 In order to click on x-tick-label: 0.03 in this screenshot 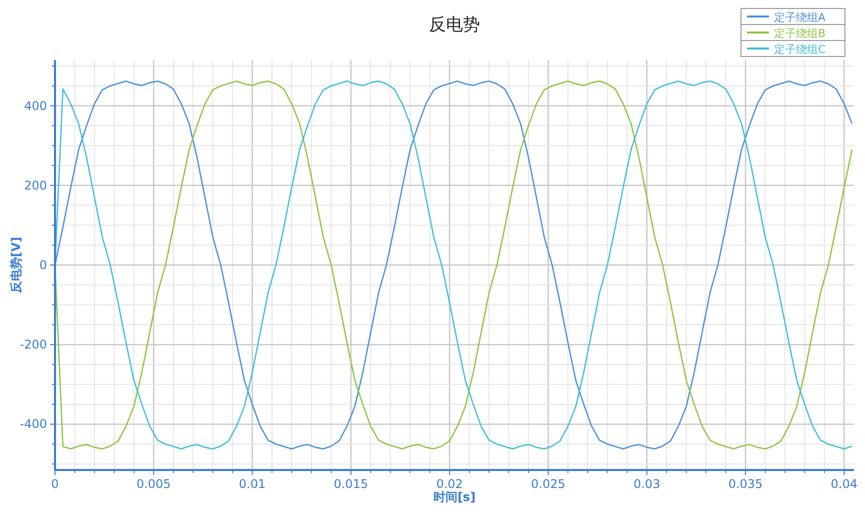, I will do `click(646, 484)`.